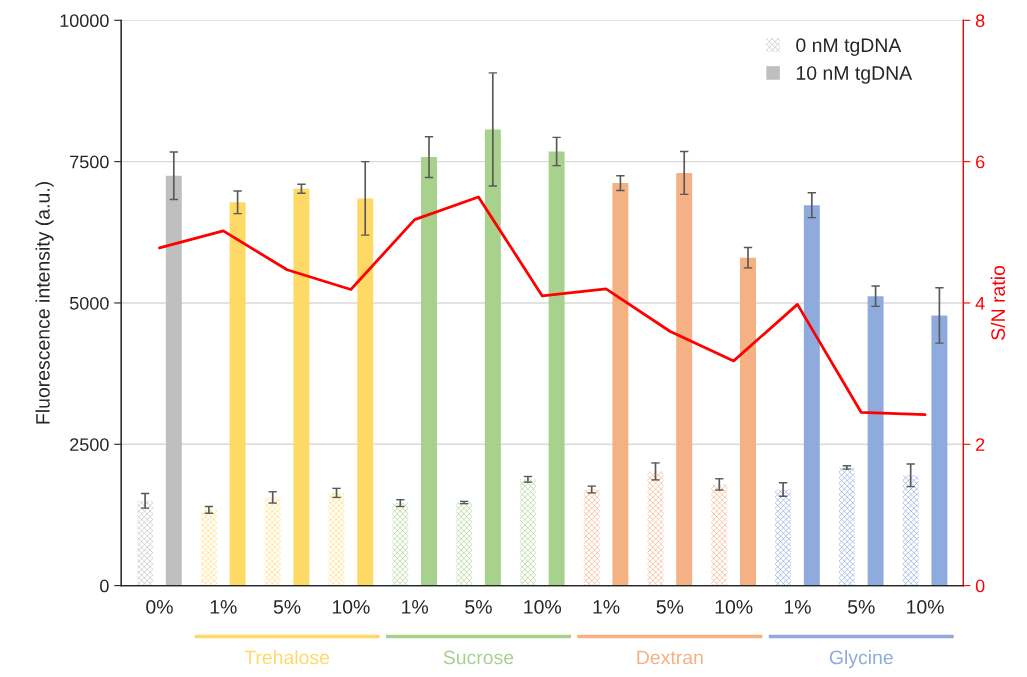  What do you see at coordinates (980, 21) in the screenshot?
I see `y2-tick-label: 8` at bounding box center [980, 21].